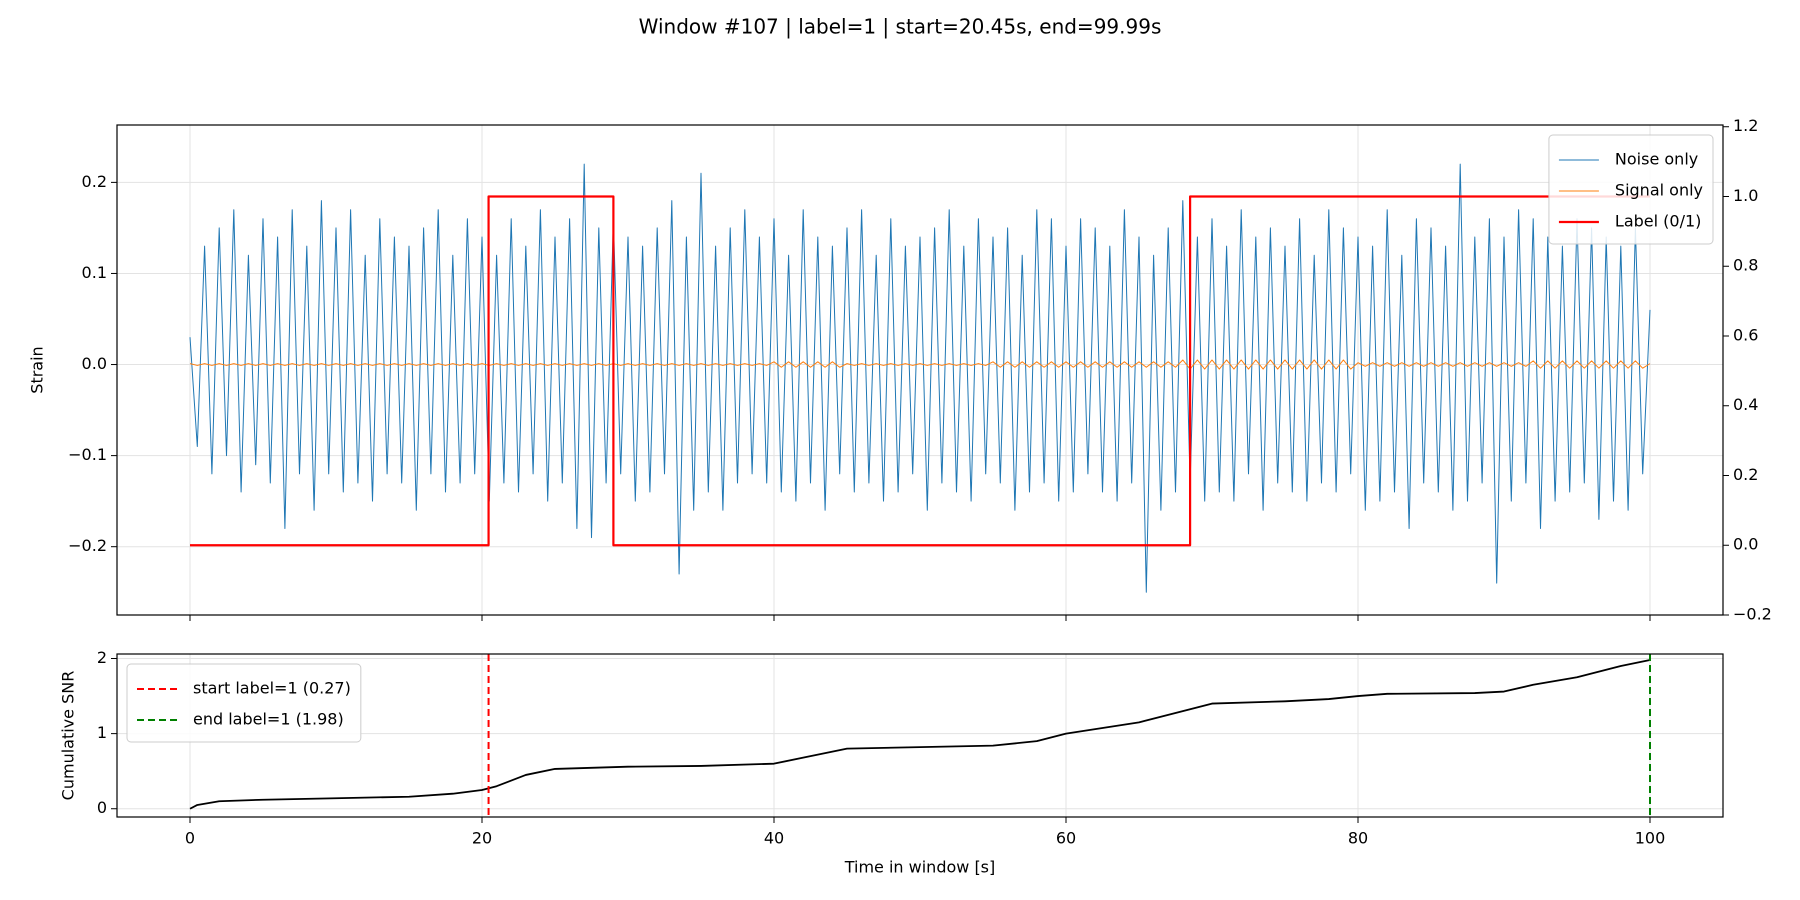  What do you see at coordinates (1656, 159) in the screenshot?
I see `legend-label: Noise only` at bounding box center [1656, 159].